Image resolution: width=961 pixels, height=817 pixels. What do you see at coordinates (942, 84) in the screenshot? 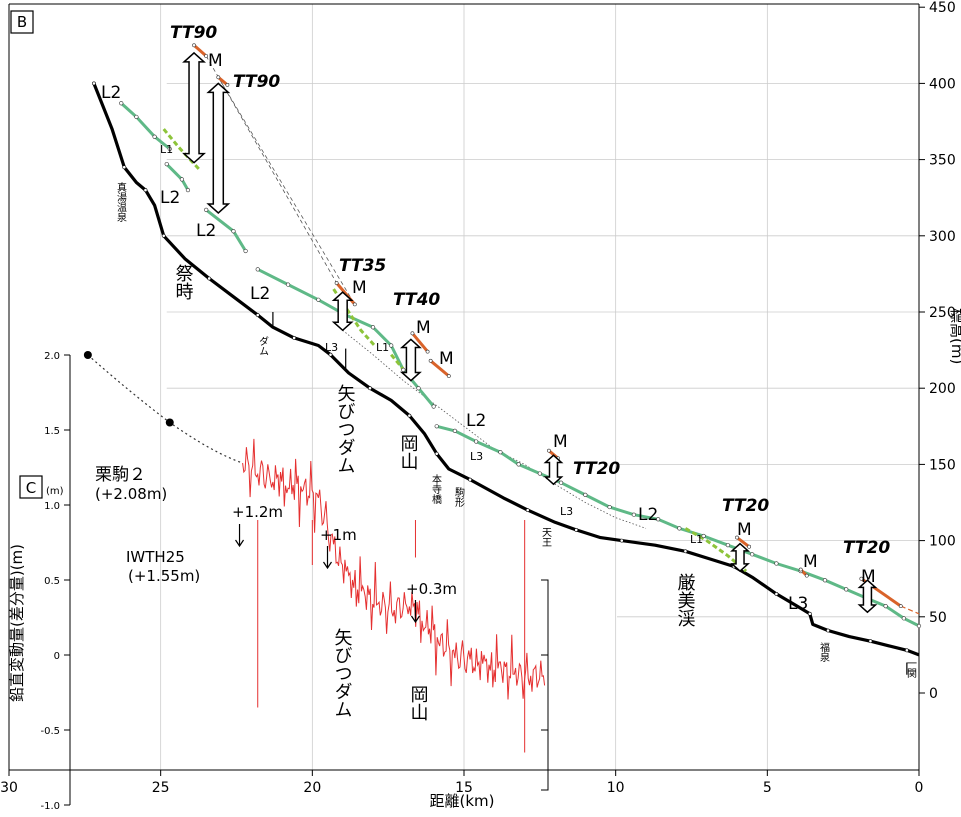
I see `tick-label-y-b: 400` at bounding box center [942, 84].